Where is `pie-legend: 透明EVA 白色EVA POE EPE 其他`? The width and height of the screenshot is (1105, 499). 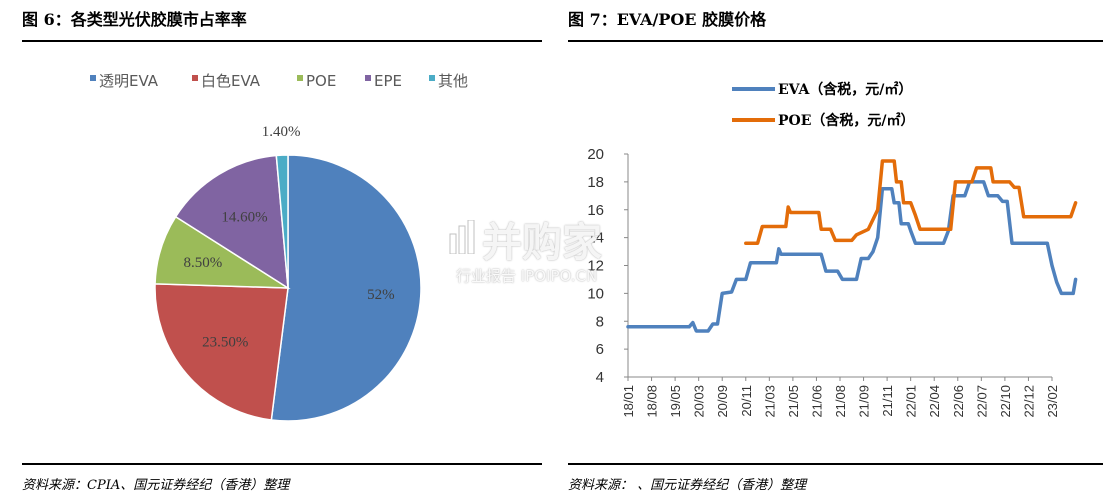 pie-legend: 透明EVA 白色EVA POE EPE 其他 is located at coordinates (279, 81).